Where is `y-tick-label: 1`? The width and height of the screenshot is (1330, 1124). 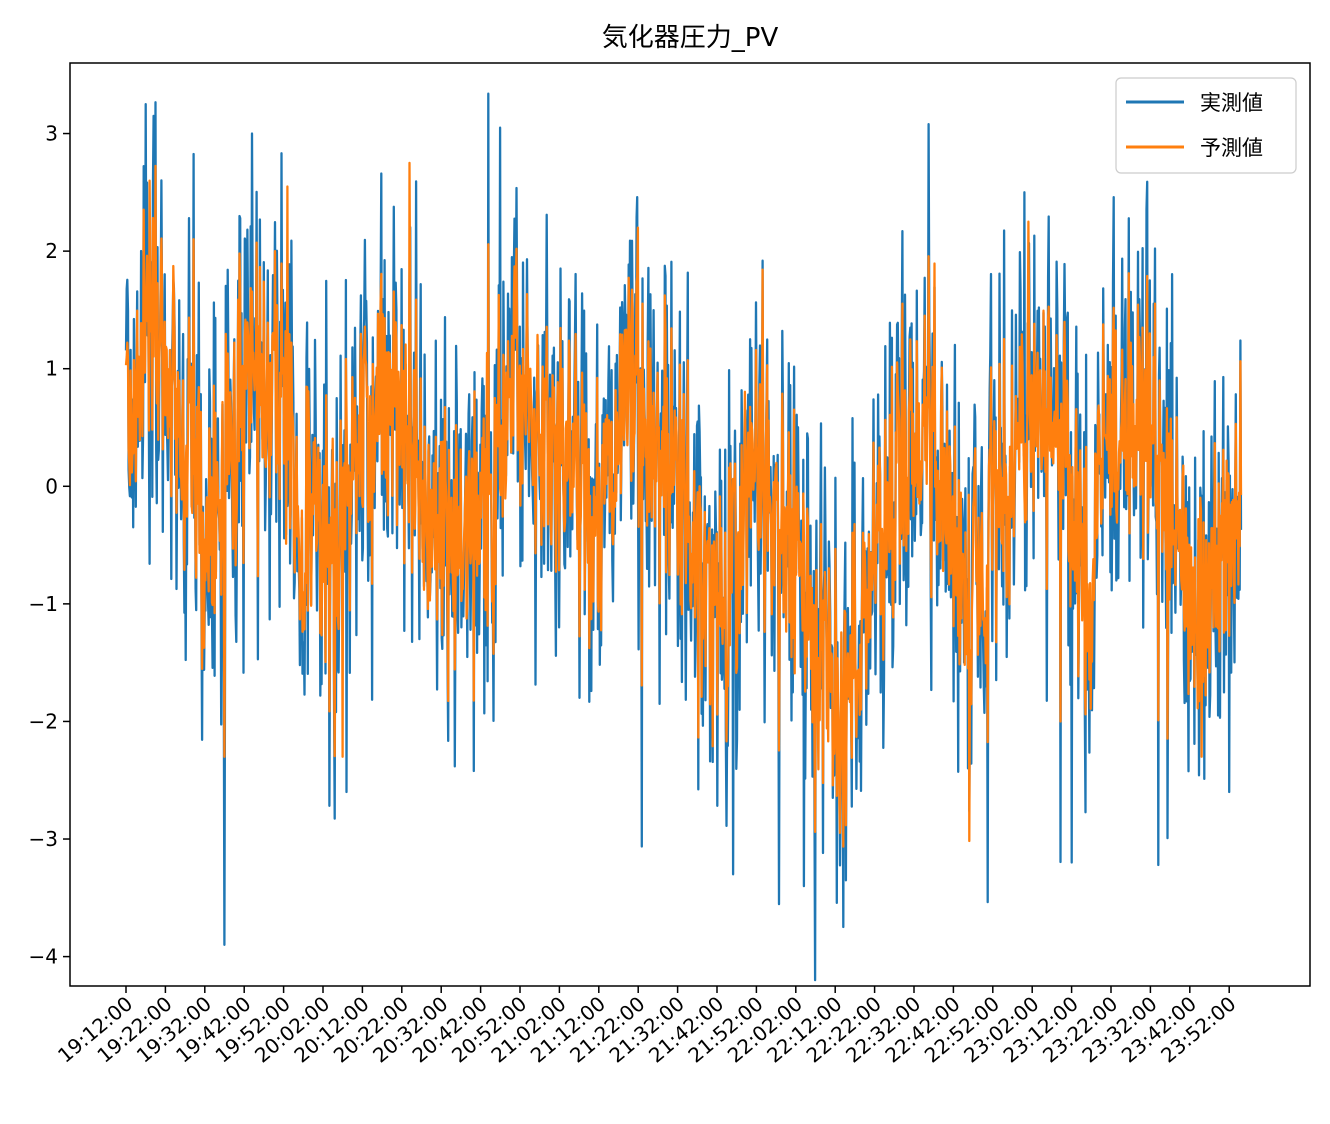 y-tick-label: 1 is located at coordinates (51, 369).